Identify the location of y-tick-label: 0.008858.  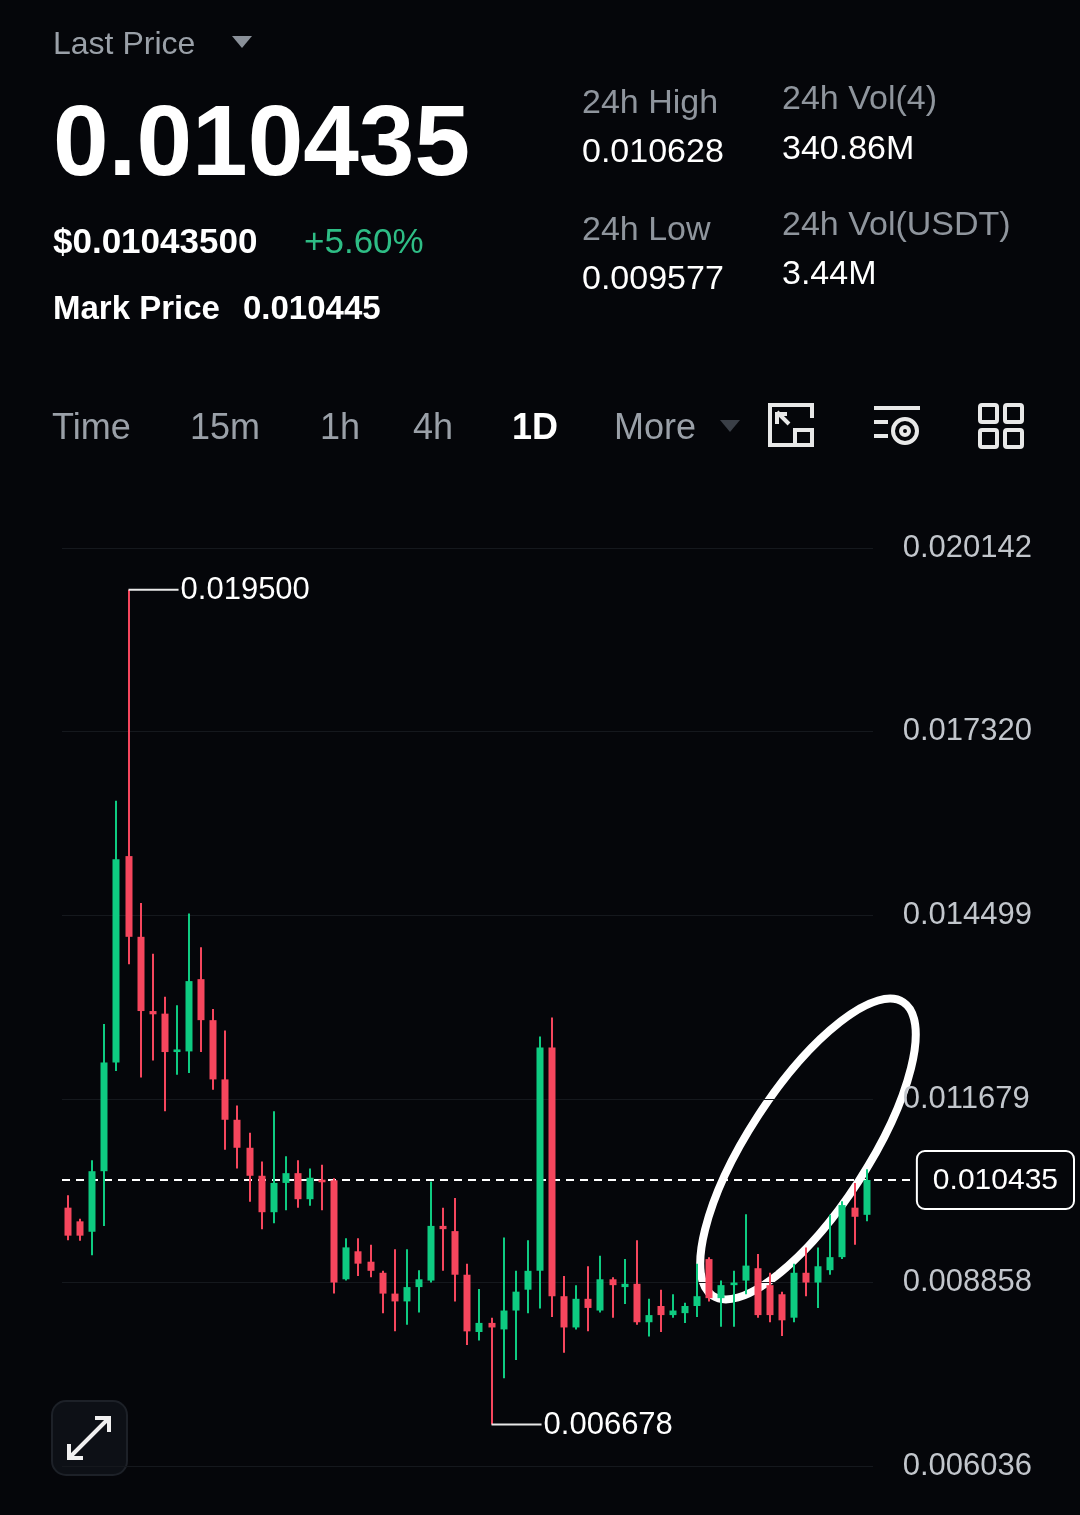
(967, 1281).